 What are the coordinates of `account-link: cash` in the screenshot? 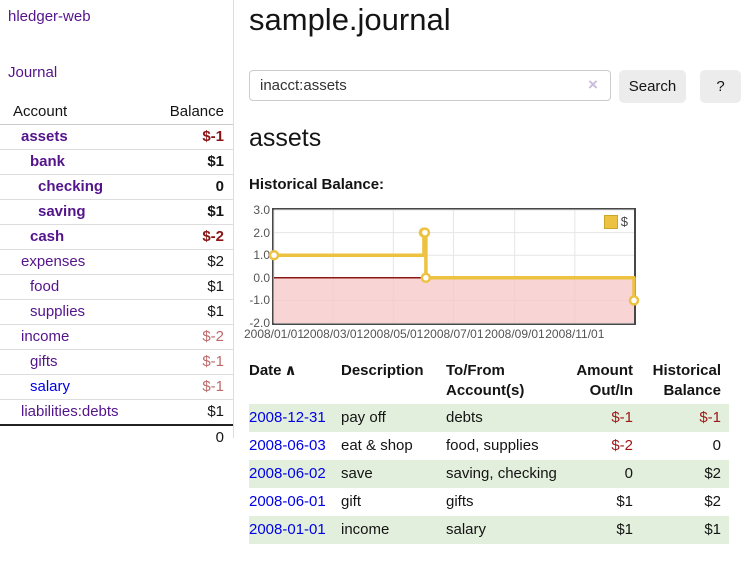 It's located at (47, 236).